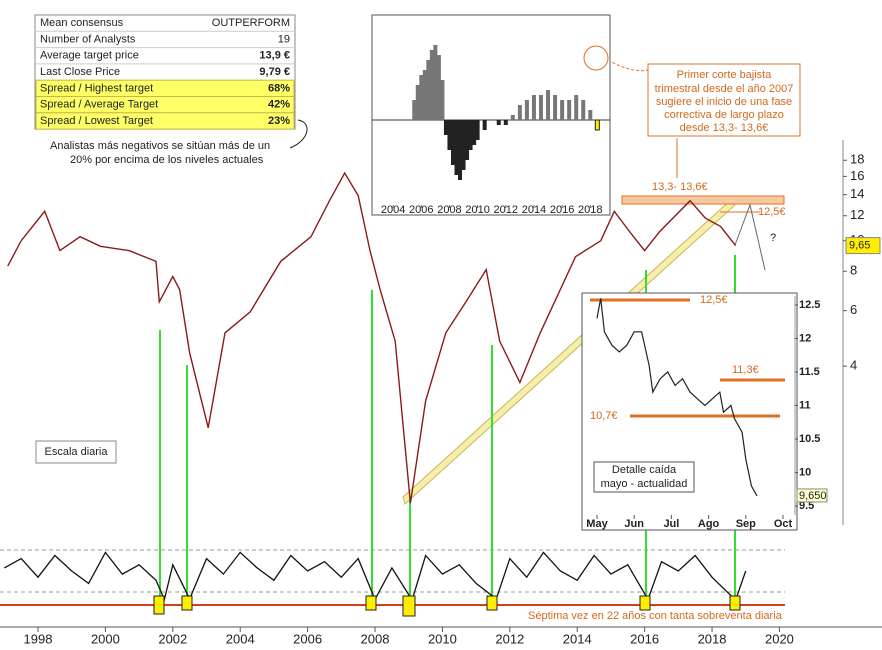 The width and height of the screenshot is (882, 650). I want to click on note-line: Primer corte bajista, so click(725, 75).